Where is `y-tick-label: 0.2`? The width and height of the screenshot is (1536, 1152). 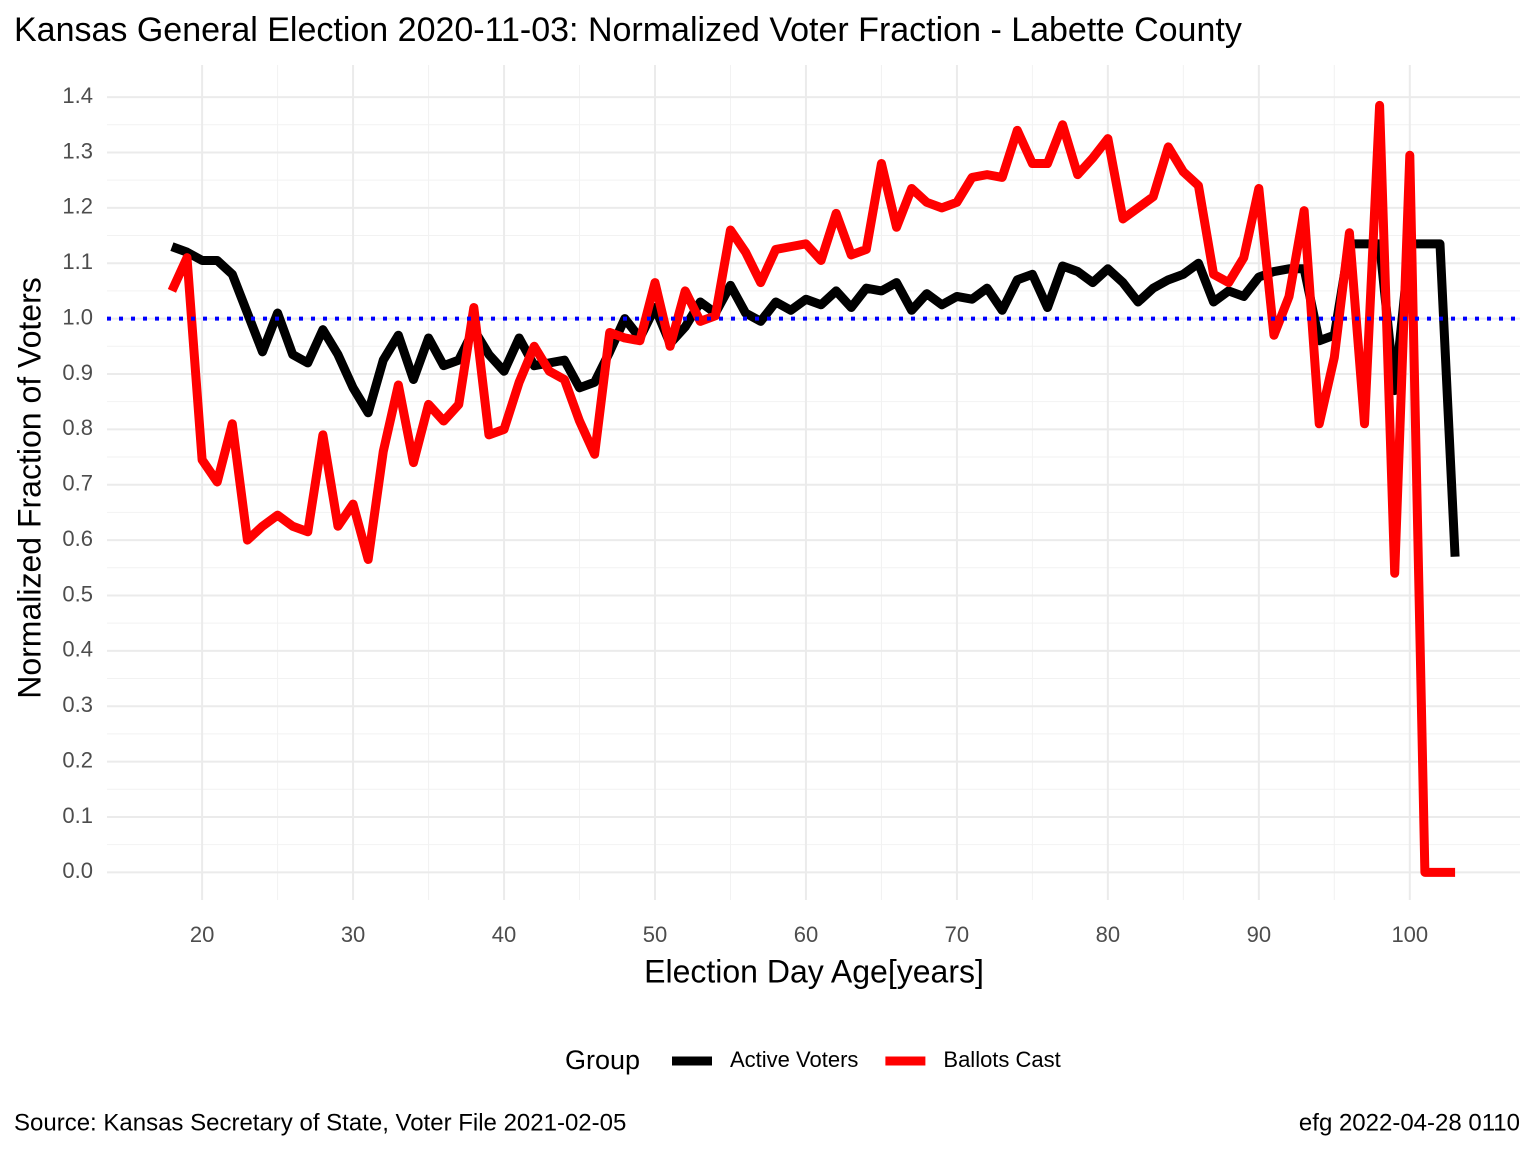
y-tick-label: 0.2 is located at coordinates (77, 759).